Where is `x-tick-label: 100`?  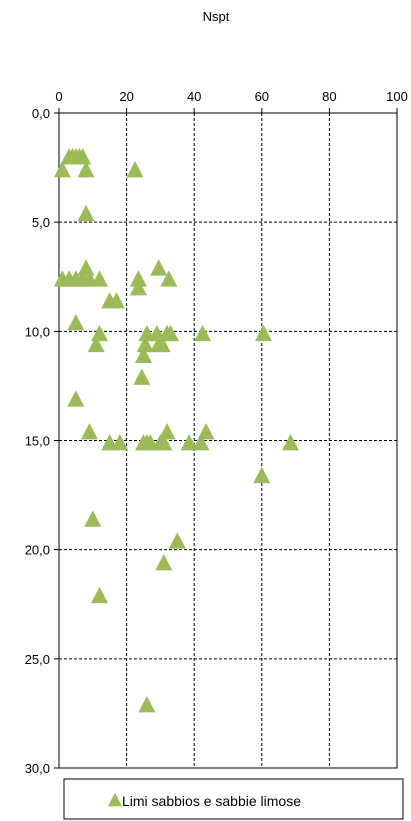
x-tick-label: 100 is located at coordinates (397, 96).